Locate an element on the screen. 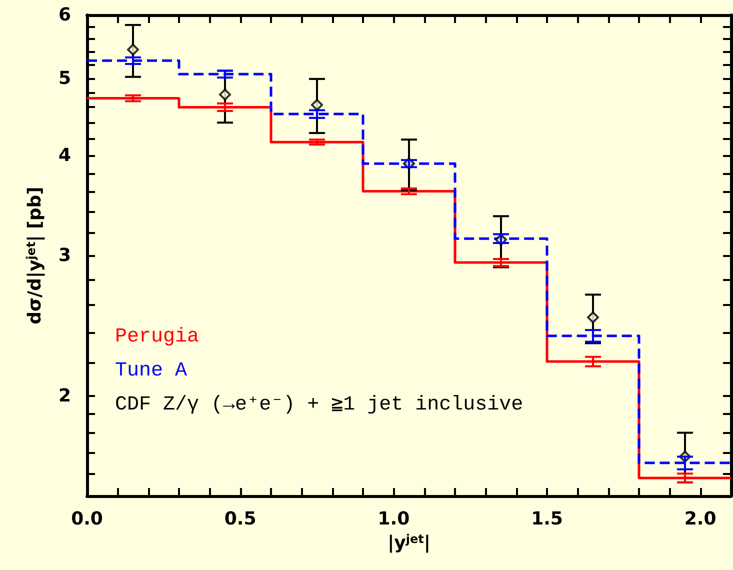  text: Tune A is located at coordinates (151, 371).